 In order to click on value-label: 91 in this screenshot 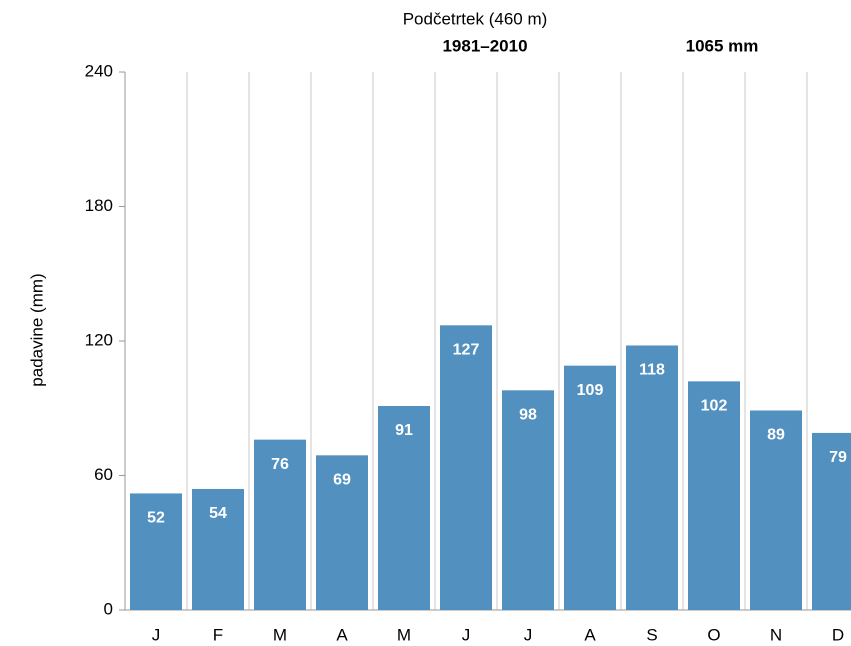, I will do `click(404, 430)`.